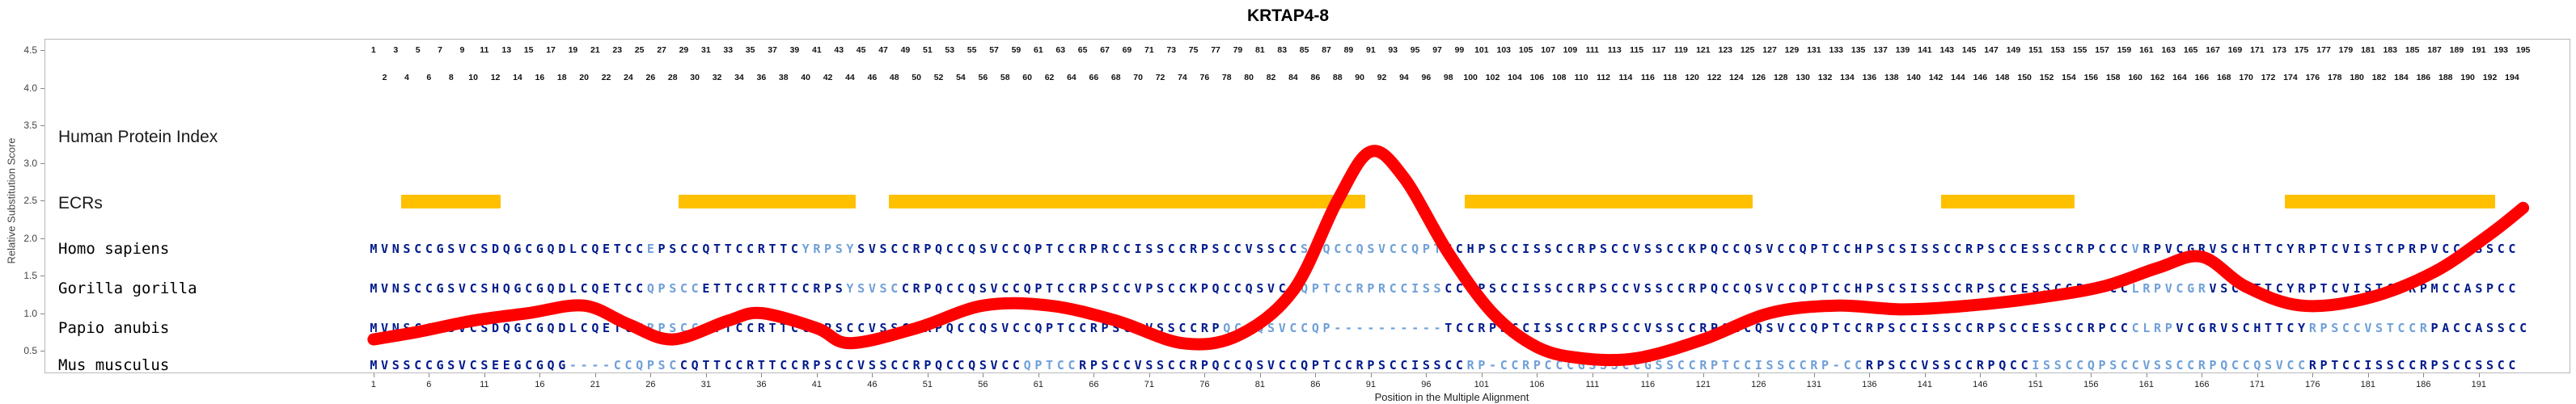  What do you see at coordinates (1604, 77) in the screenshot?
I see `protein-index-number: 112` at bounding box center [1604, 77].